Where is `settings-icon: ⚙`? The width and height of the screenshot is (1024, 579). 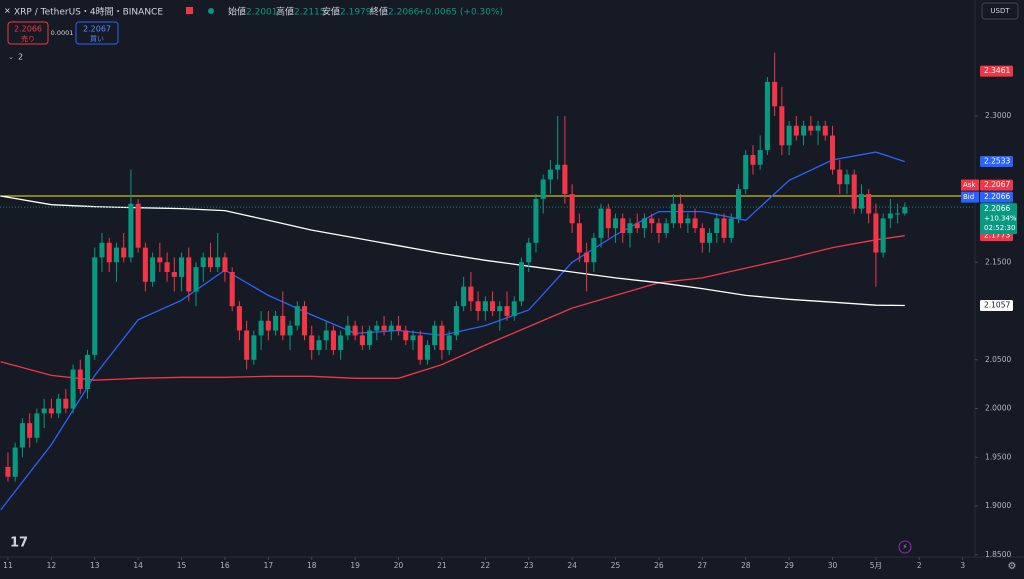 settings-icon: ⚙ is located at coordinates (1012, 566).